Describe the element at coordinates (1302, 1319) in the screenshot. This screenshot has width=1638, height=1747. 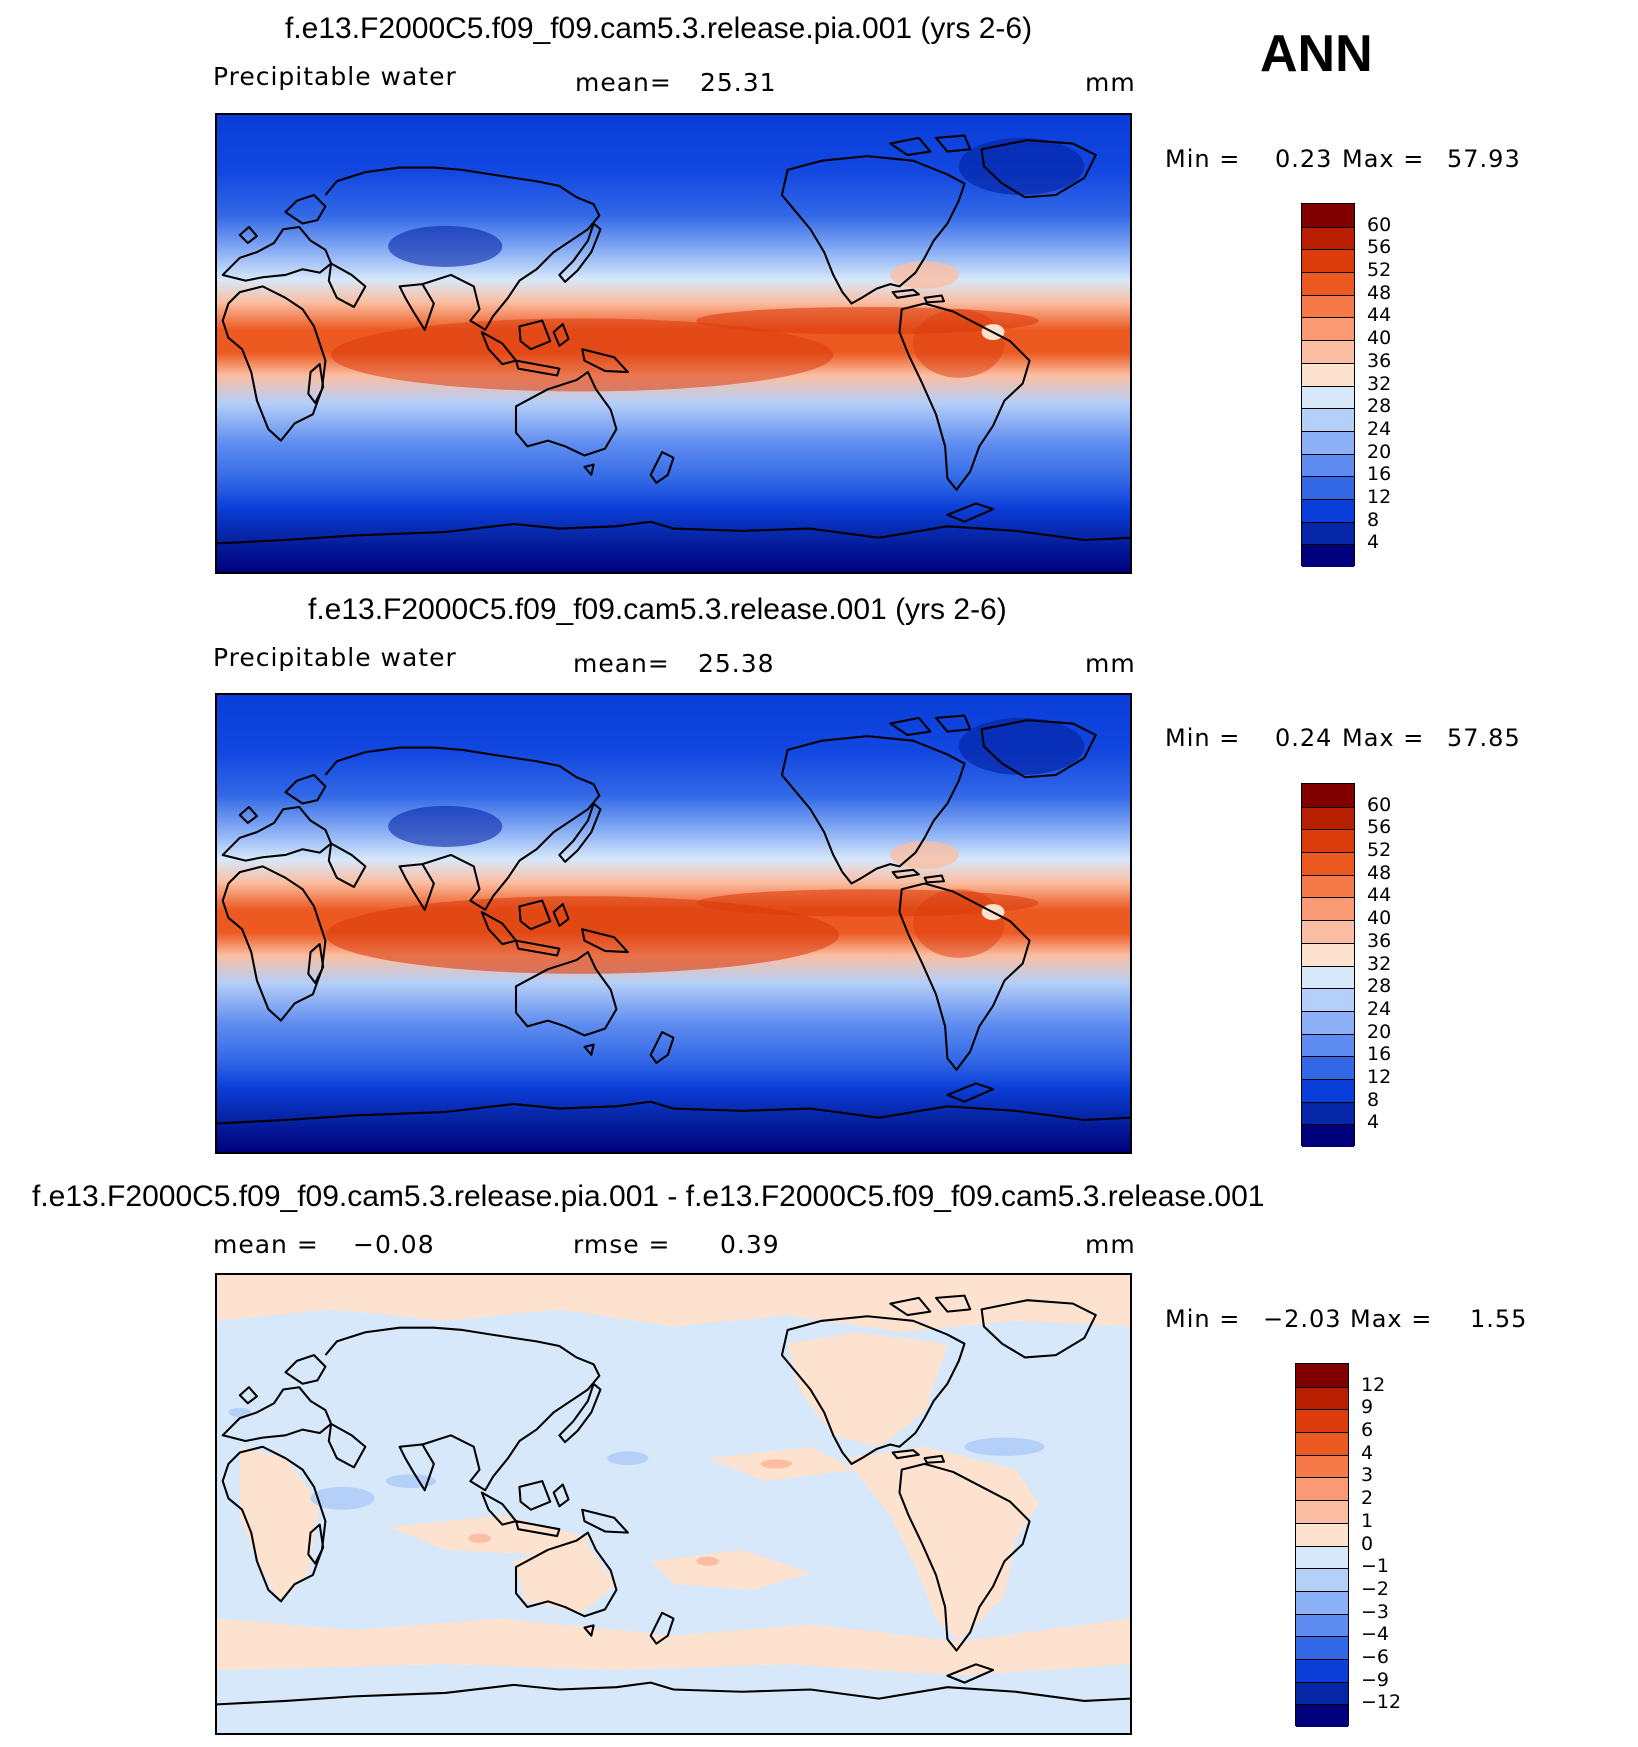
I see `panel-3-min-value: −2.03` at that location.